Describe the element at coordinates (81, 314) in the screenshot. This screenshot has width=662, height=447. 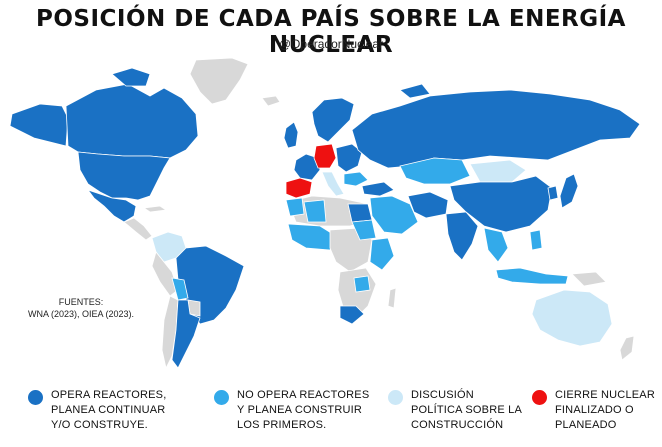
I see `sources-text: WNA (2023), OIEA (2023).` at that location.